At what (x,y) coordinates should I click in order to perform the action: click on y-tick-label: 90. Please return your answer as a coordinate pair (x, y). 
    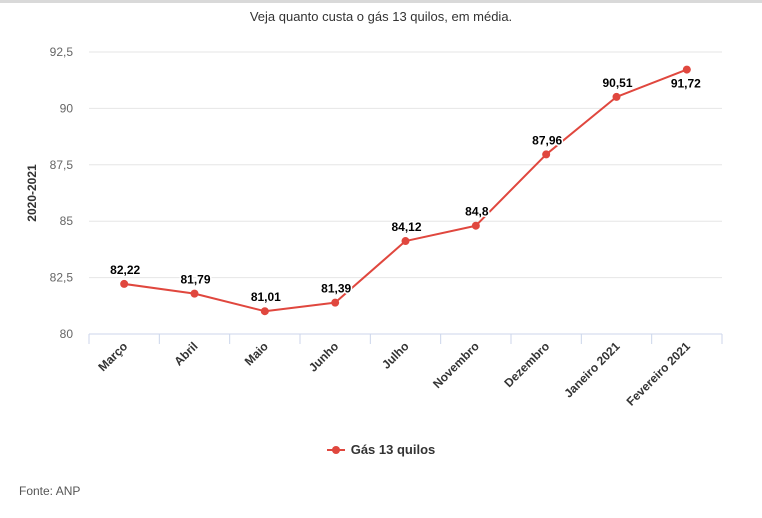
    Looking at the image, I should click on (67, 108).